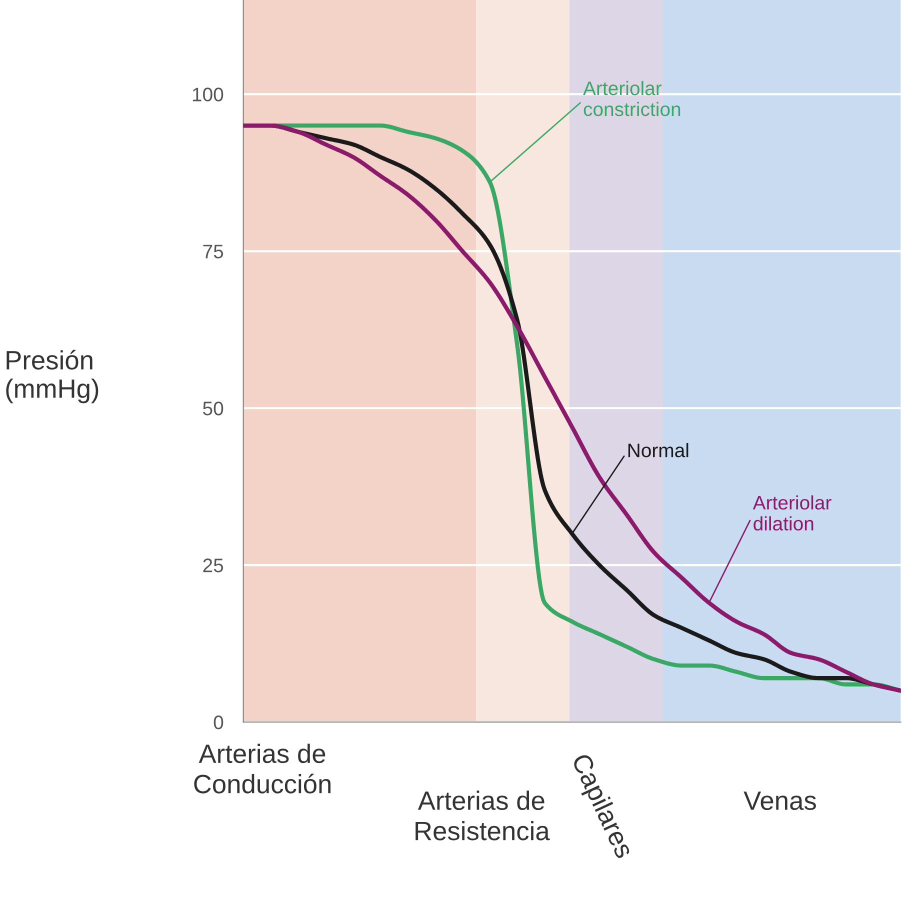 The height and width of the screenshot is (914, 908). What do you see at coordinates (219, 723) in the screenshot?
I see `y-tick-label: 0` at bounding box center [219, 723].